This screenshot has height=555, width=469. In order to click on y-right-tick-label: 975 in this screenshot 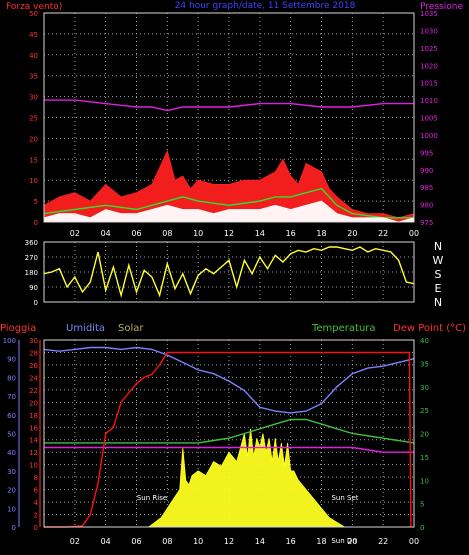, I will do `click(426, 223)`.